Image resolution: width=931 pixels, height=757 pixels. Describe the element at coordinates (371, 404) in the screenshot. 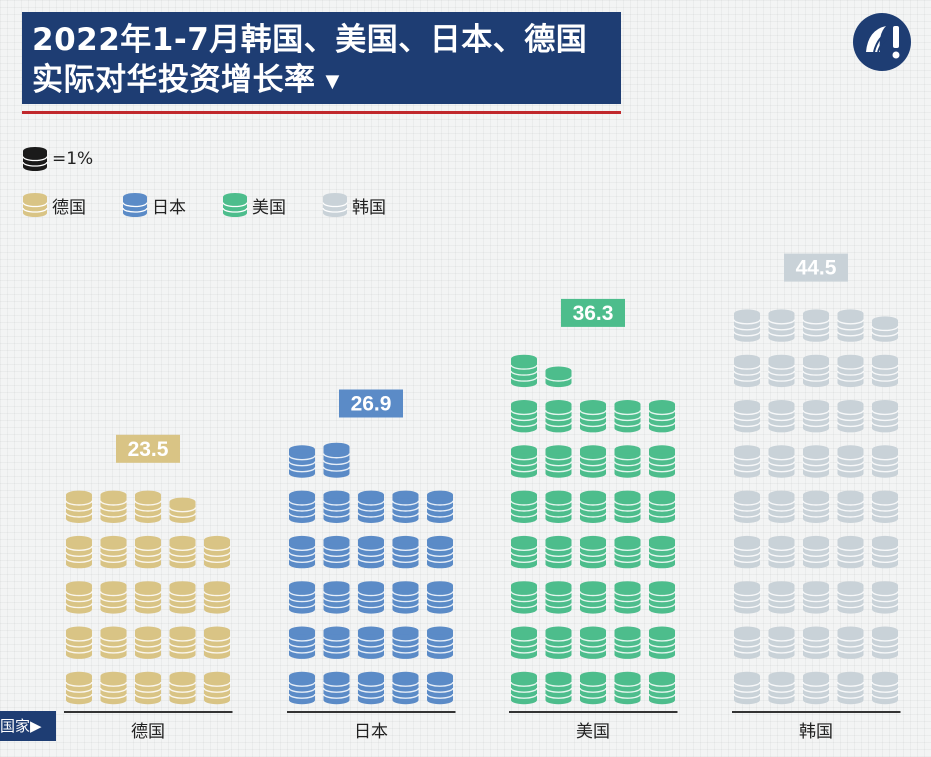

I see `value-label-japan: 26.9` at that location.